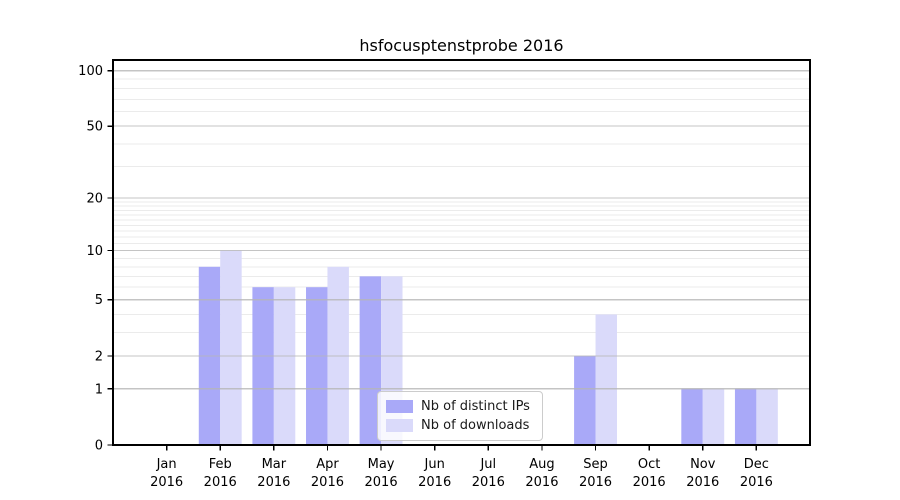  What do you see at coordinates (488, 473) in the screenshot?
I see `x-tick-label: Jul 2016` at bounding box center [488, 473].